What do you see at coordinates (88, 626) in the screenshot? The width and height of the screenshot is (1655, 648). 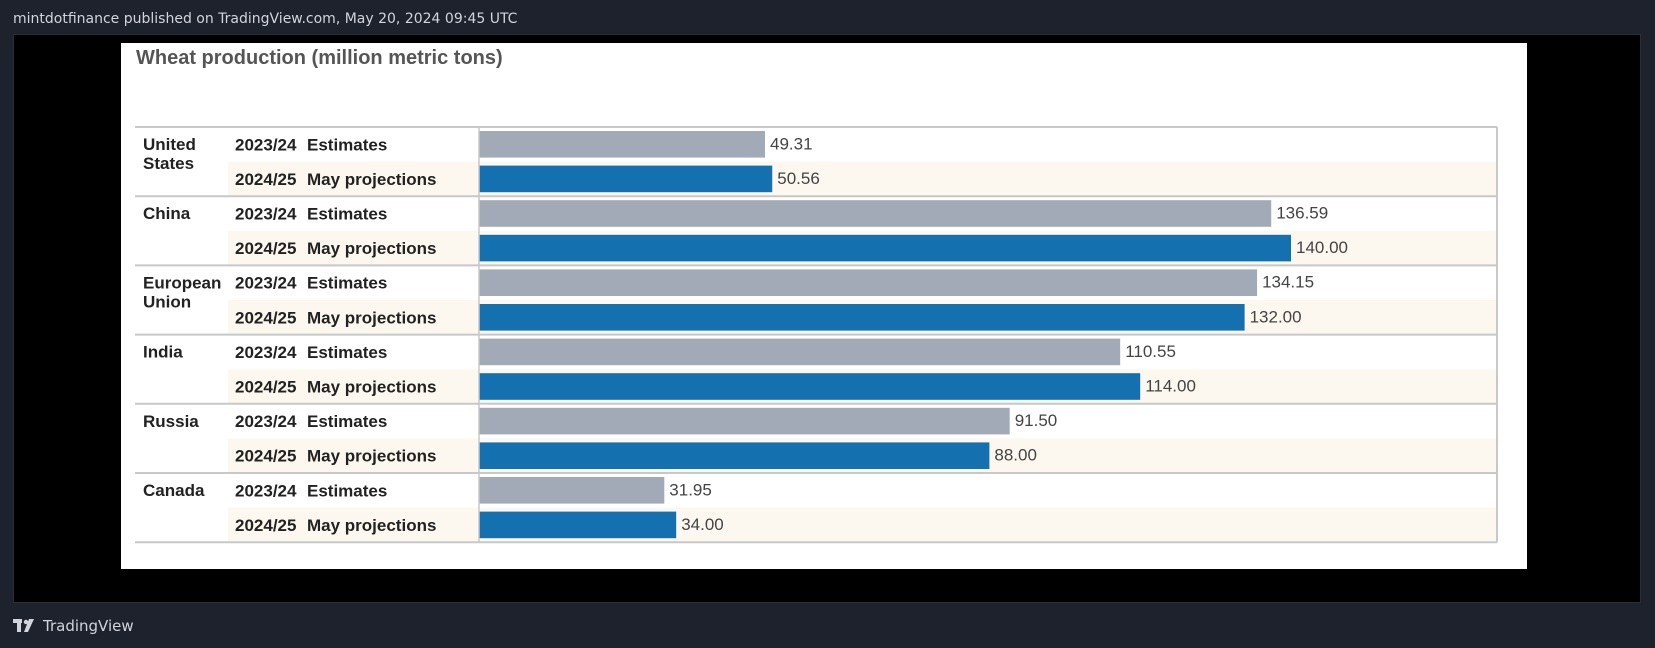 I see `tradingview-brand: TradingView` at bounding box center [88, 626].